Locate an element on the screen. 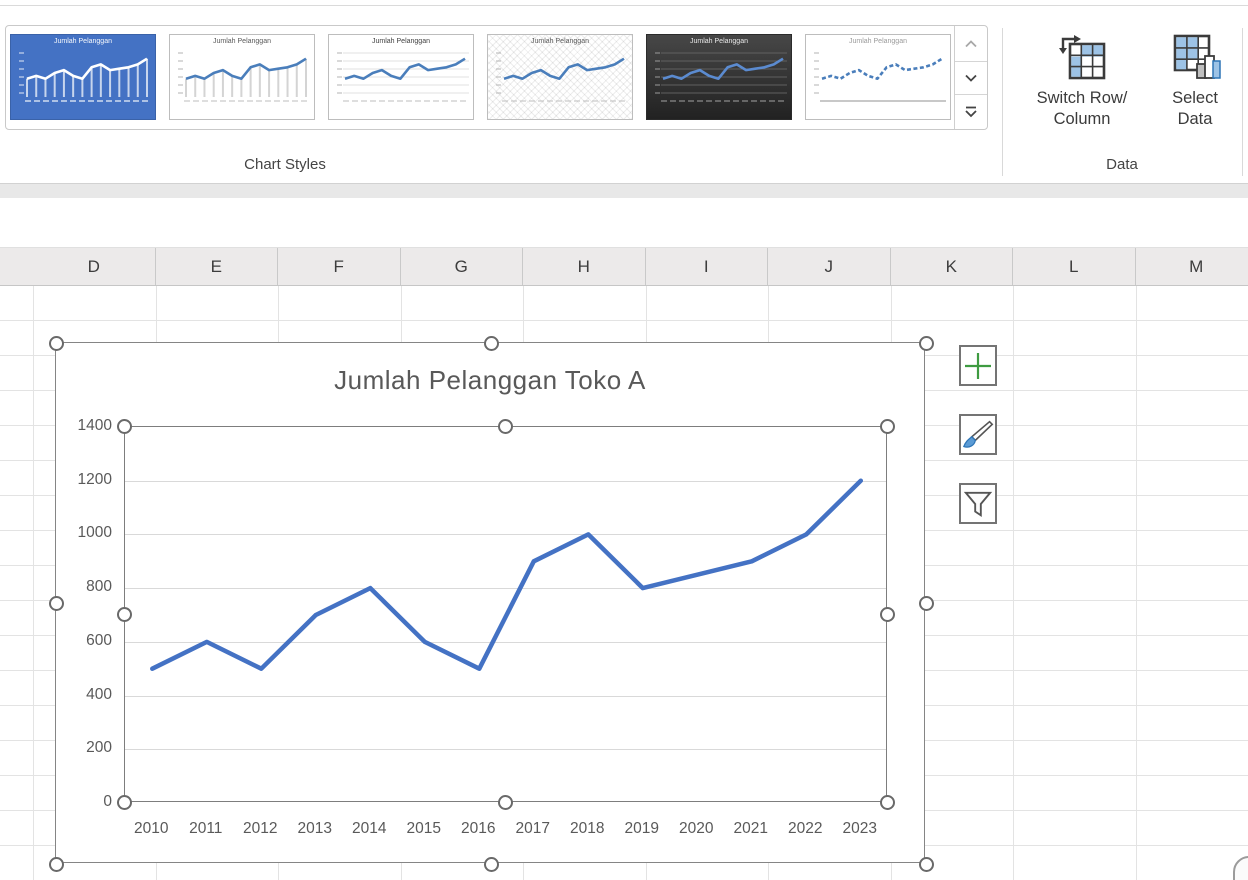 This screenshot has height=880, width=1248. column-header-G: G is located at coordinates (462, 266).